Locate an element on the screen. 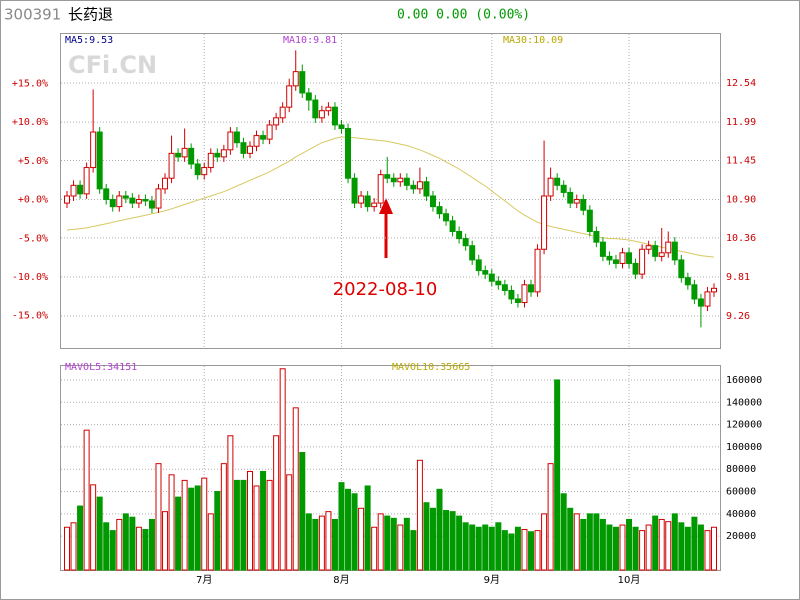 This screenshot has width=800, height=600. tick-label: -15.0% is located at coordinates (30, 316).